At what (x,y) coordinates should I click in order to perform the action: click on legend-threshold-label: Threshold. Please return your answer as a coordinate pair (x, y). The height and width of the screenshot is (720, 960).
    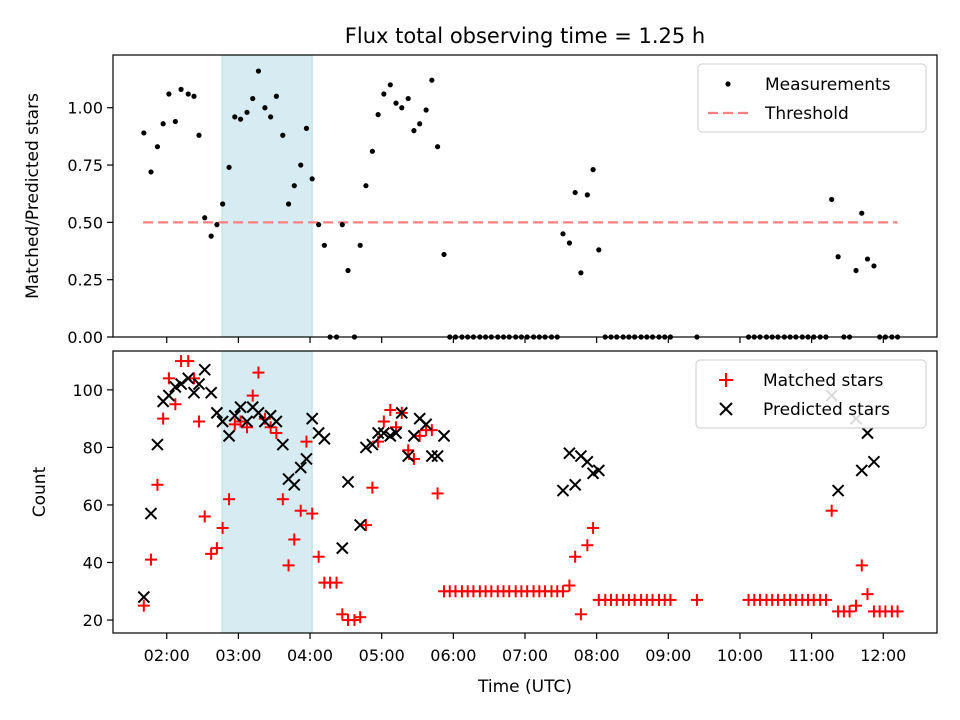
    Looking at the image, I should click on (806, 114).